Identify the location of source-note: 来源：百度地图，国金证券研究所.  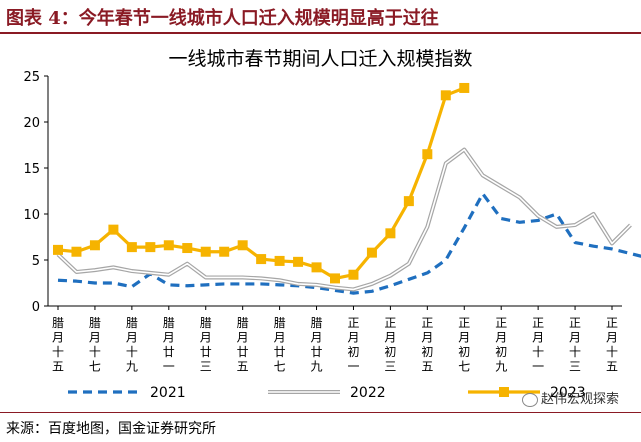
(111, 429).